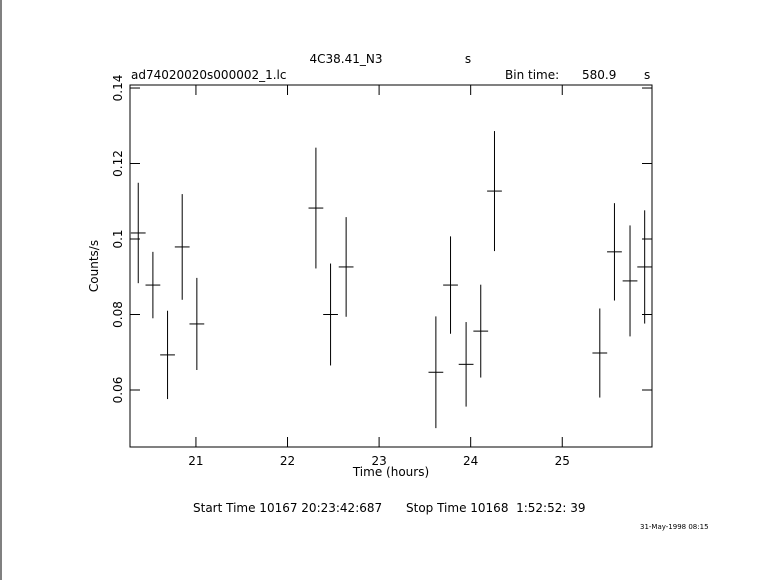  I want to click on date: 31-May-1998 08:15, so click(674, 527).